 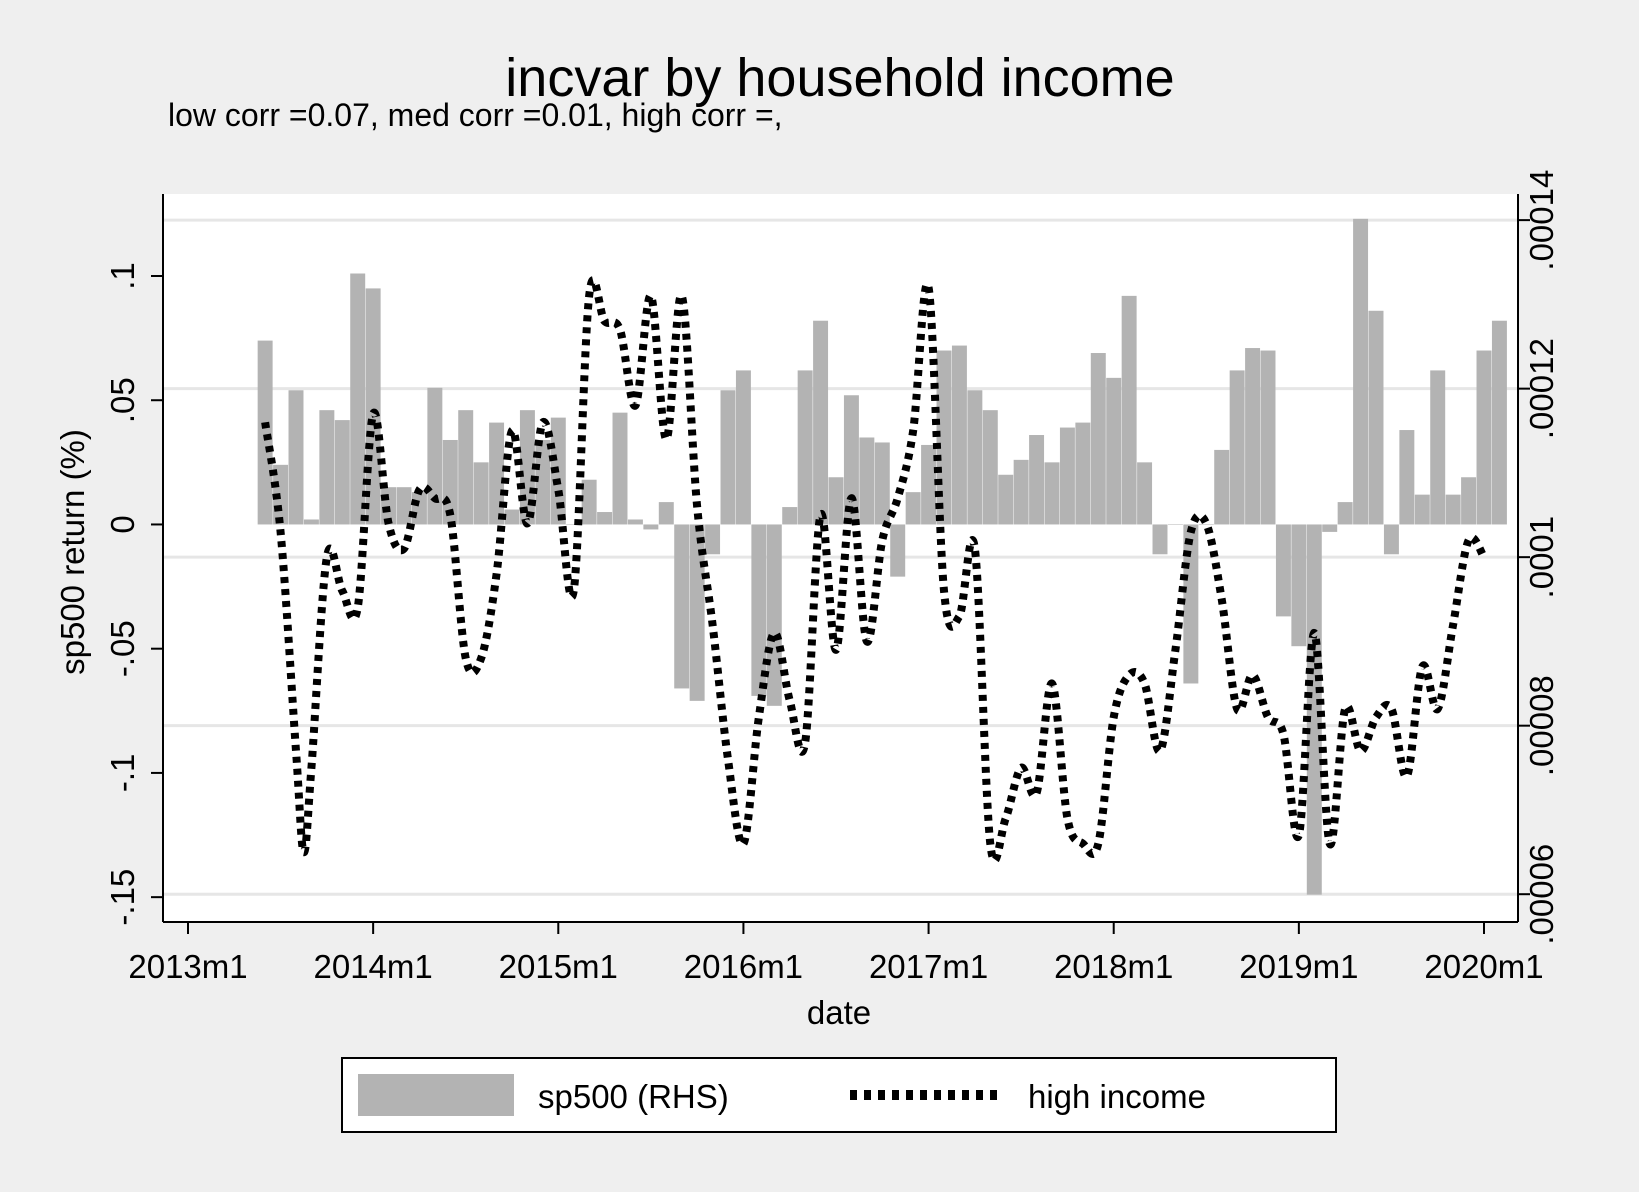 What do you see at coordinates (1483, 966) in the screenshot?
I see `x-tick-label: 2020m1` at bounding box center [1483, 966].